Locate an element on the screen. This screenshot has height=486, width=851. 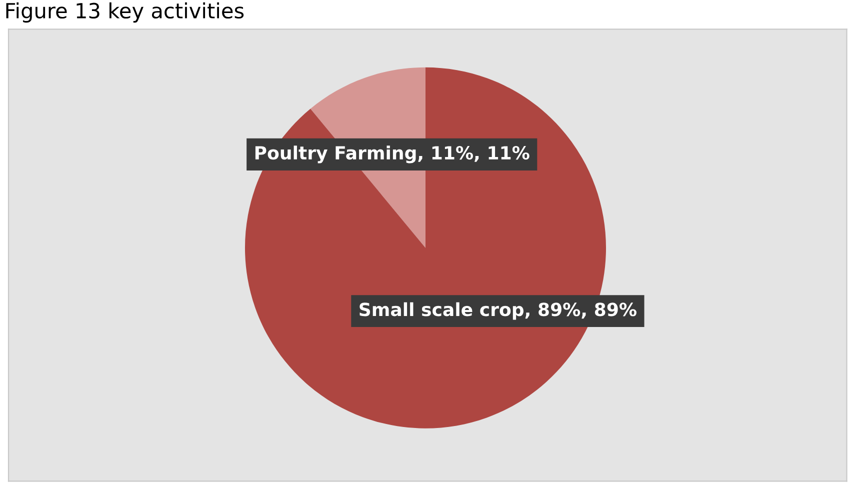
slice-label: Small scale crop, 89%, 89% is located at coordinates (498, 311).